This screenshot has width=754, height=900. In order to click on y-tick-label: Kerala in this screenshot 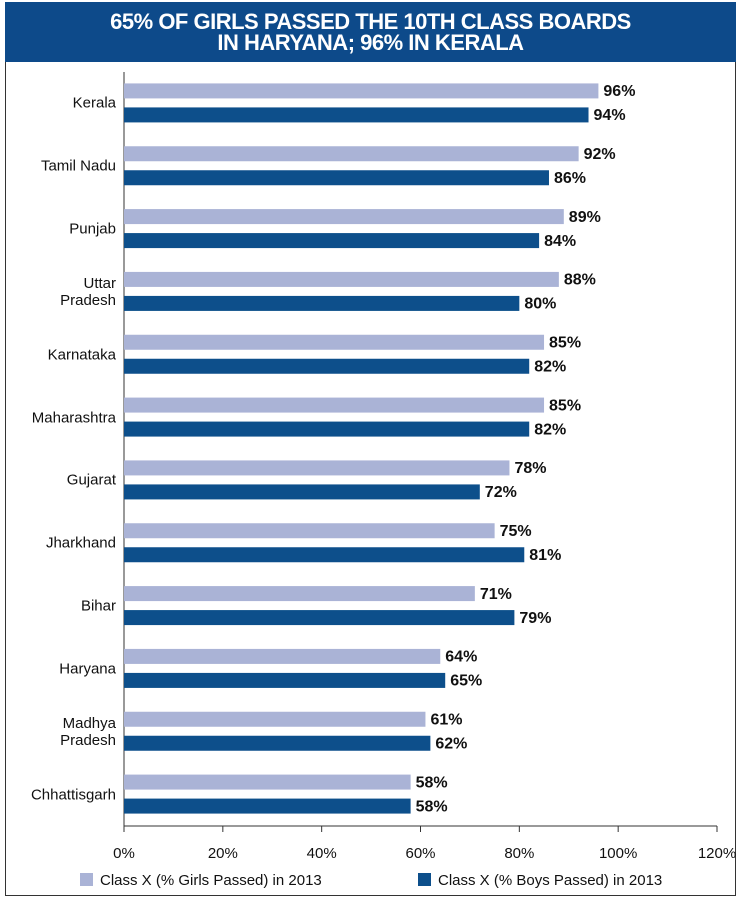, I will do `click(94, 103)`.